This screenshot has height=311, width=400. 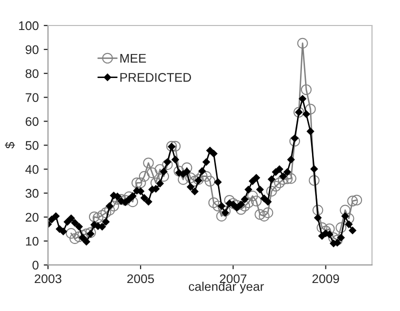 What do you see at coordinates (156, 77) in the screenshot?
I see `legend-label: PREDICTED` at bounding box center [156, 77].